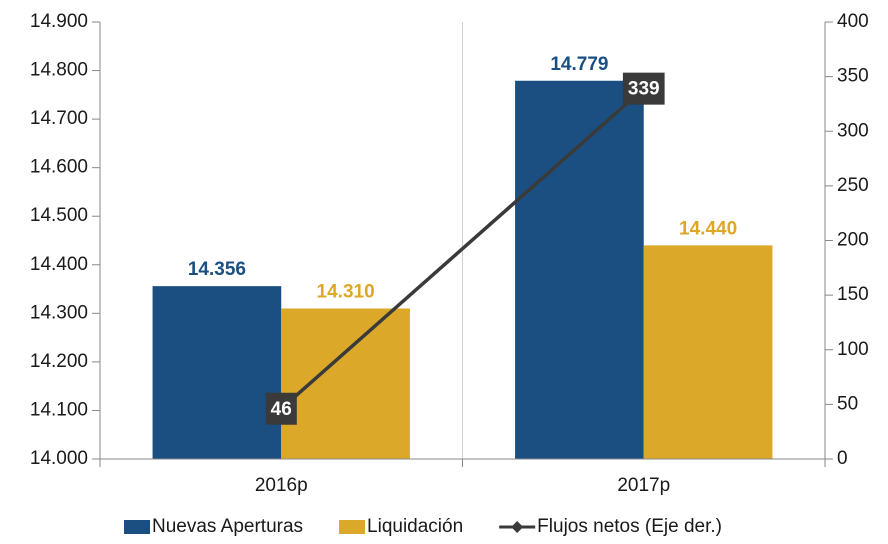 Image resolution: width=888 pixels, height=544 pixels. What do you see at coordinates (346, 291) in the screenshot?
I see `bar-label: 14.310` at bounding box center [346, 291].